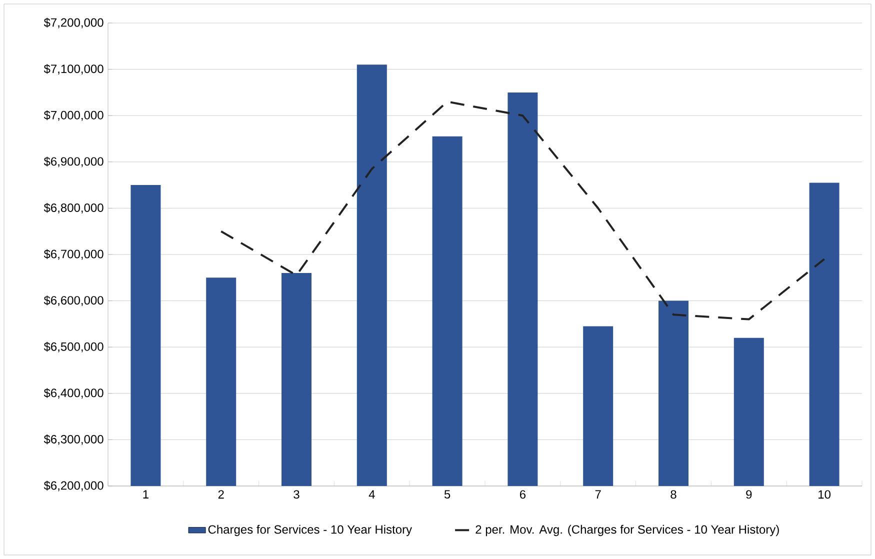 The image size is (875, 559). I want to click on y-tick-label: $6,700,000, so click(74, 254).